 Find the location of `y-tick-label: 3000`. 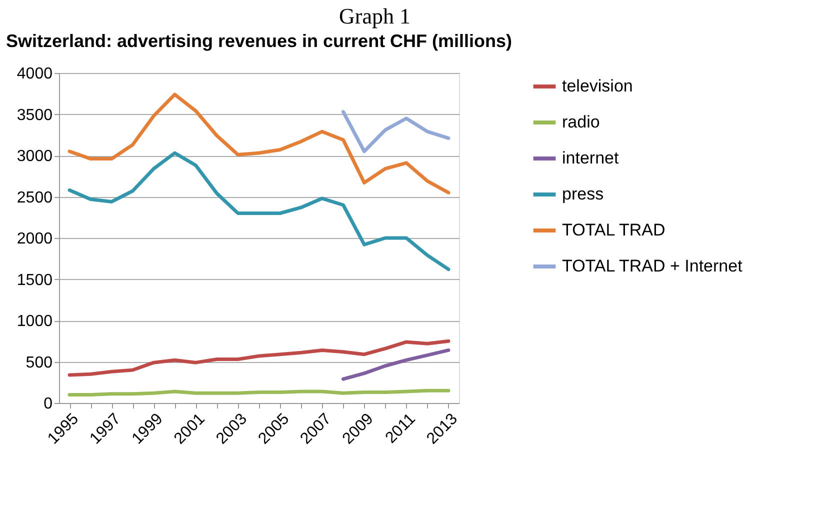

y-tick-label: 3000 is located at coordinates (34, 156).